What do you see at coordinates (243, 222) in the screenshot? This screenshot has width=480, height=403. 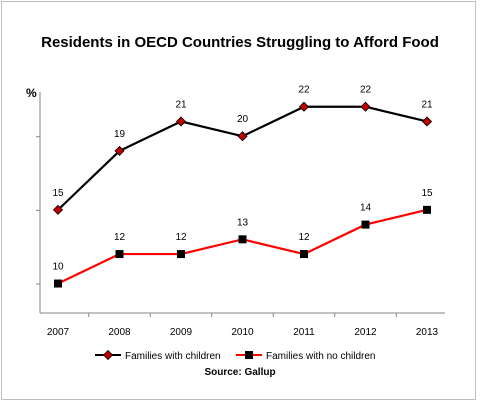 I see `data-label: 13` at bounding box center [243, 222].